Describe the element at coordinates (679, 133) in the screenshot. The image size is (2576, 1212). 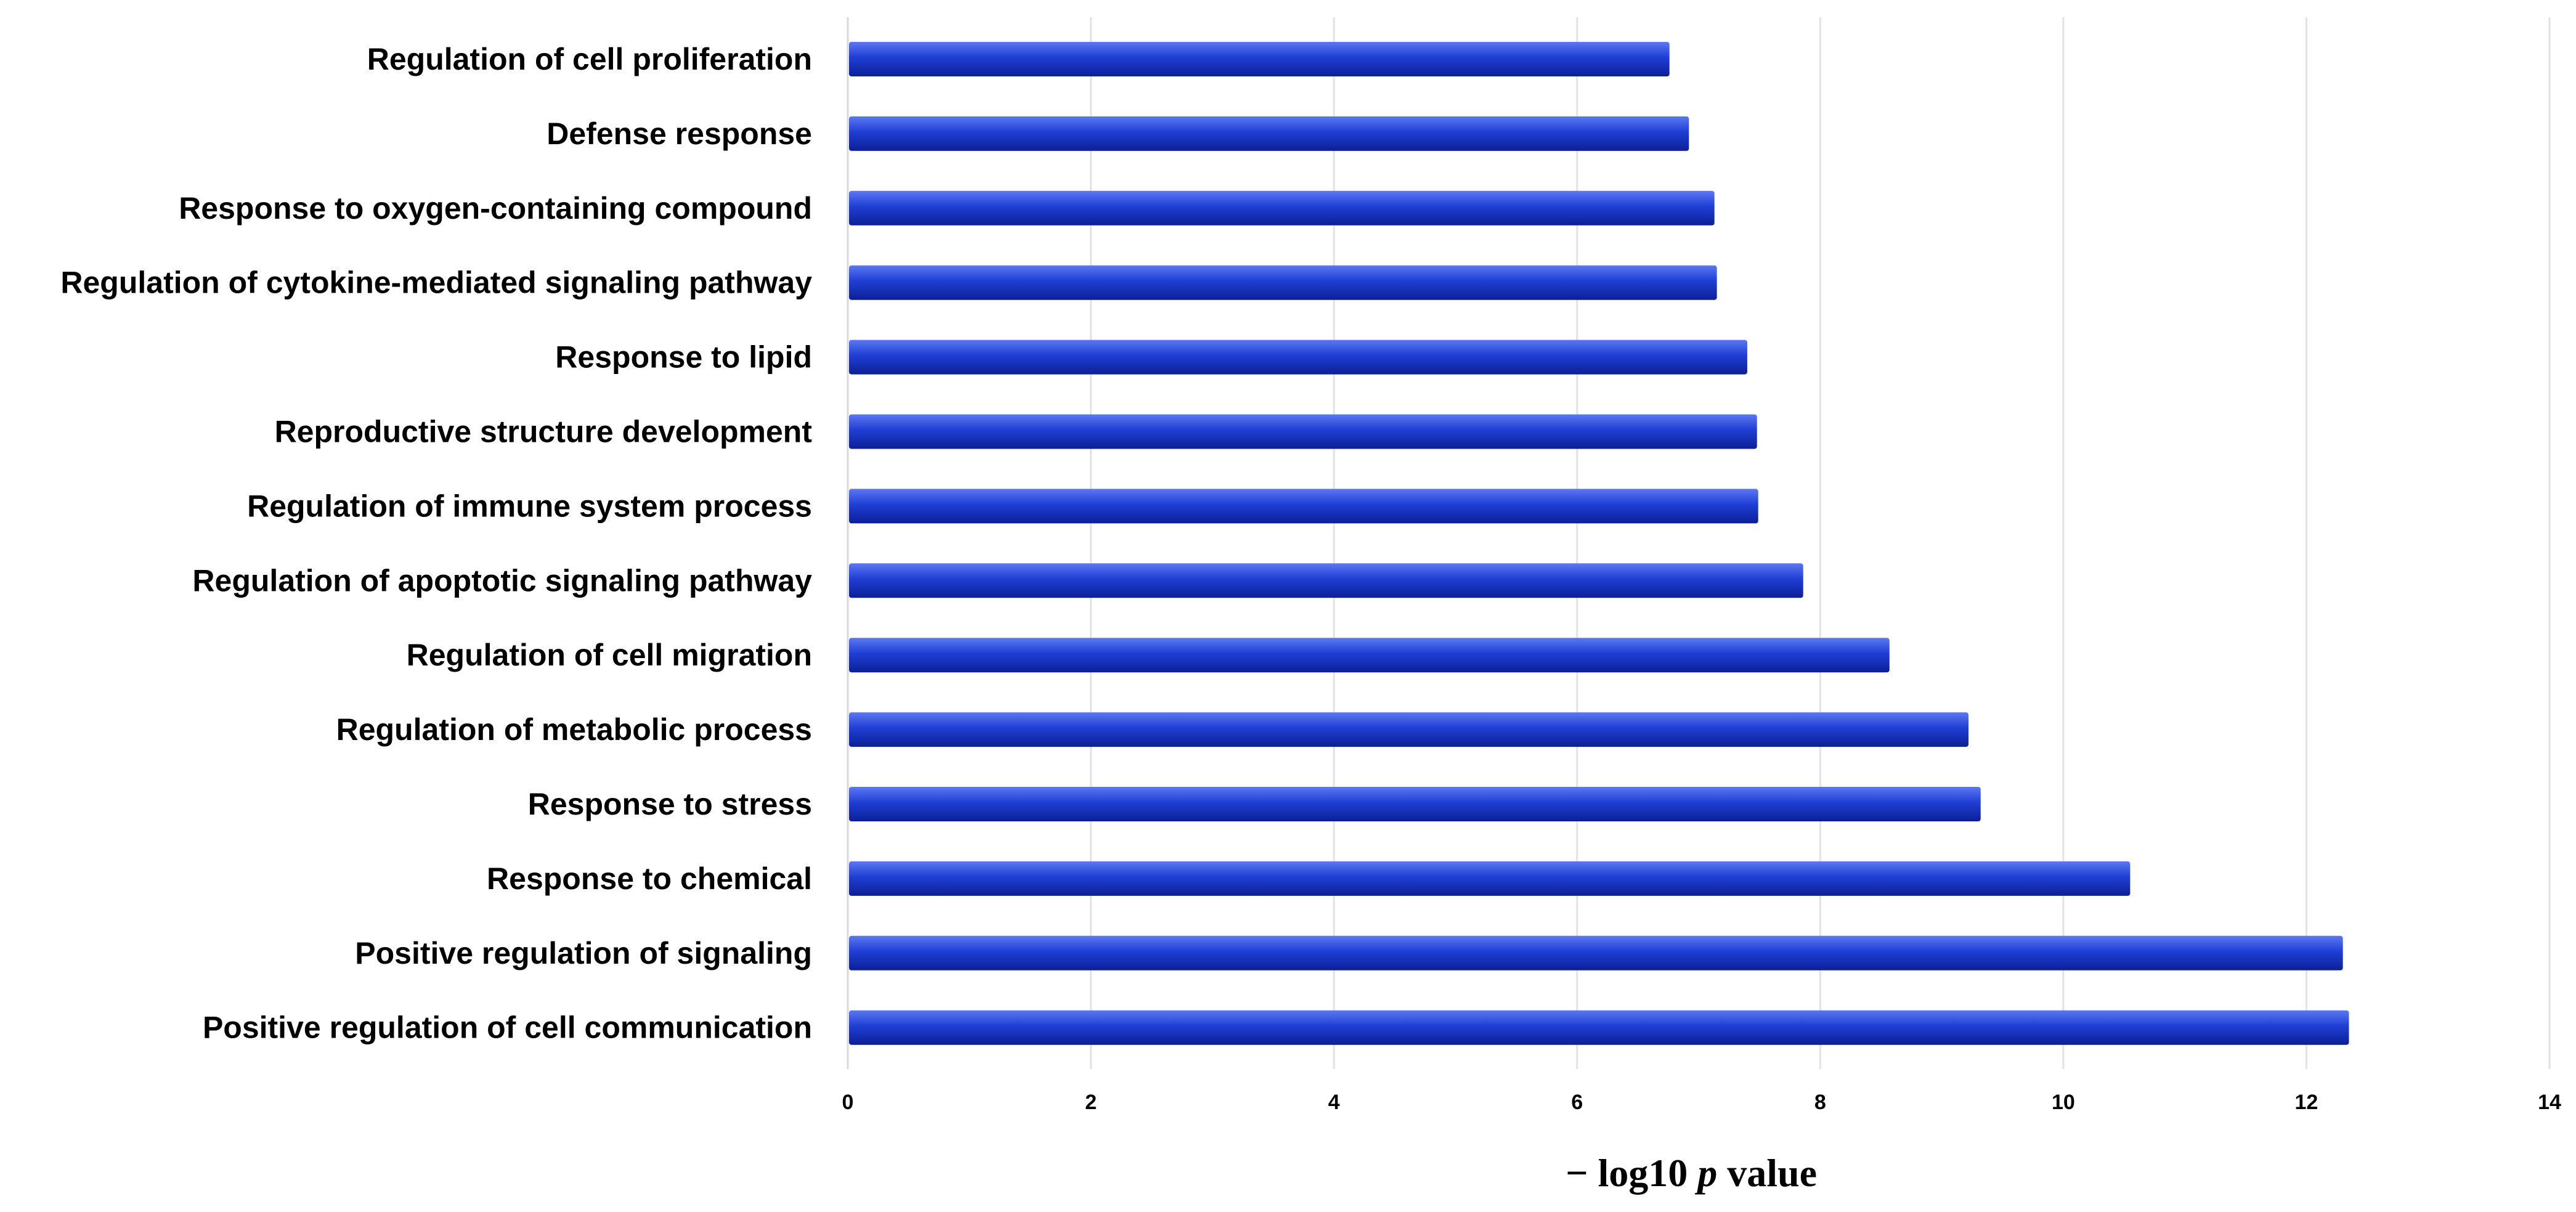
I see `category-label: Defense response` at that location.